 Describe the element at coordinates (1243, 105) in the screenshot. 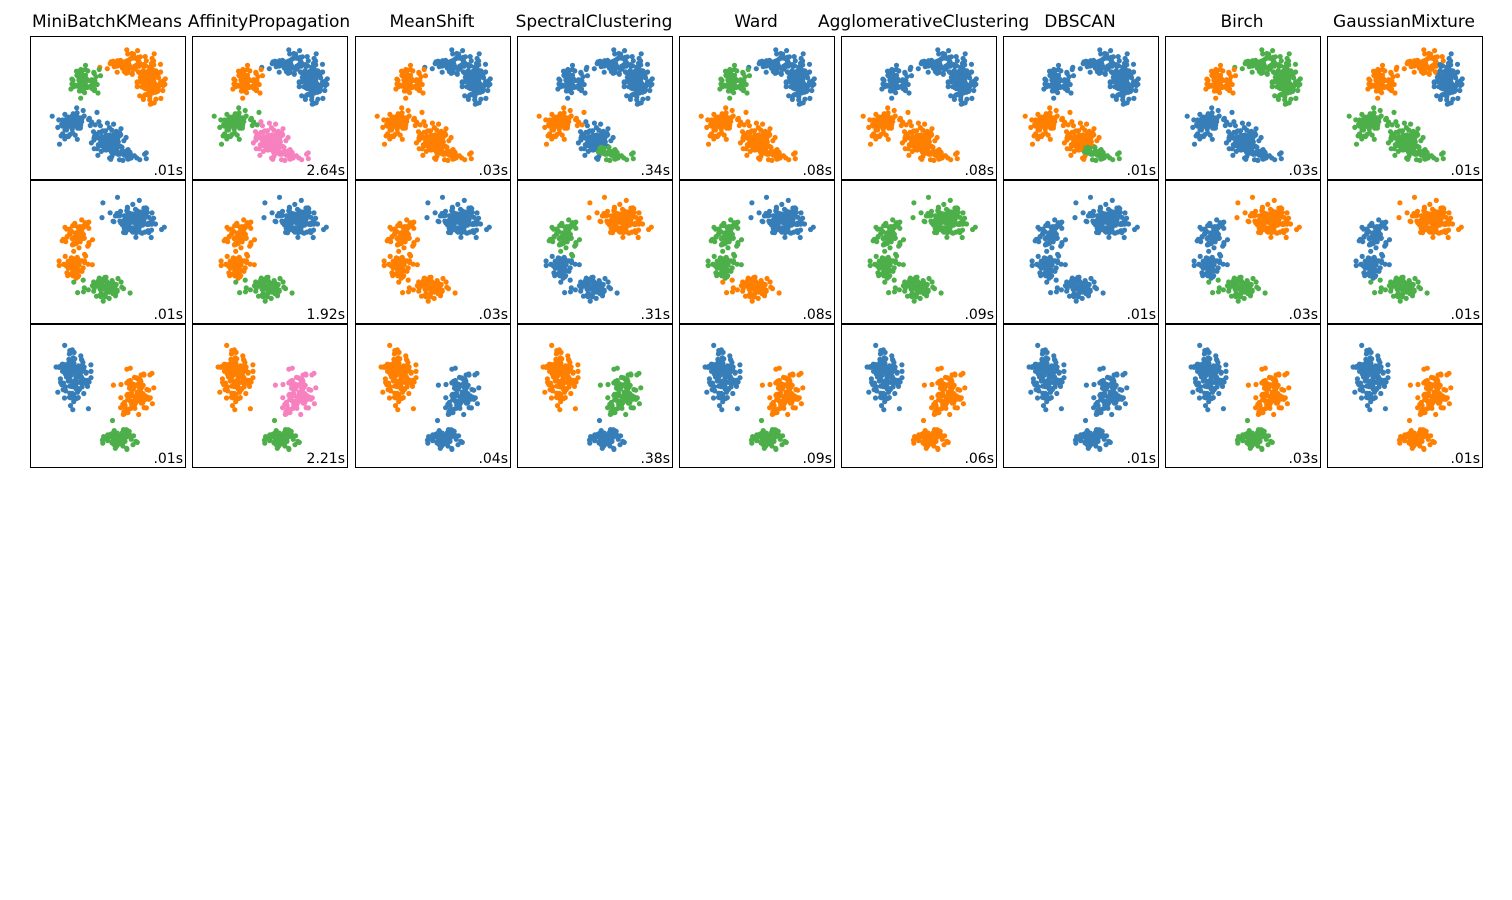

I see `scatter-plot` at that location.